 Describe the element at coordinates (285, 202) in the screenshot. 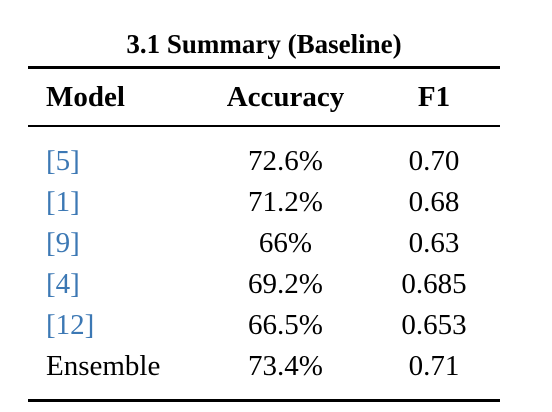

I see `accuracy-cell: 71.2%` at that location.